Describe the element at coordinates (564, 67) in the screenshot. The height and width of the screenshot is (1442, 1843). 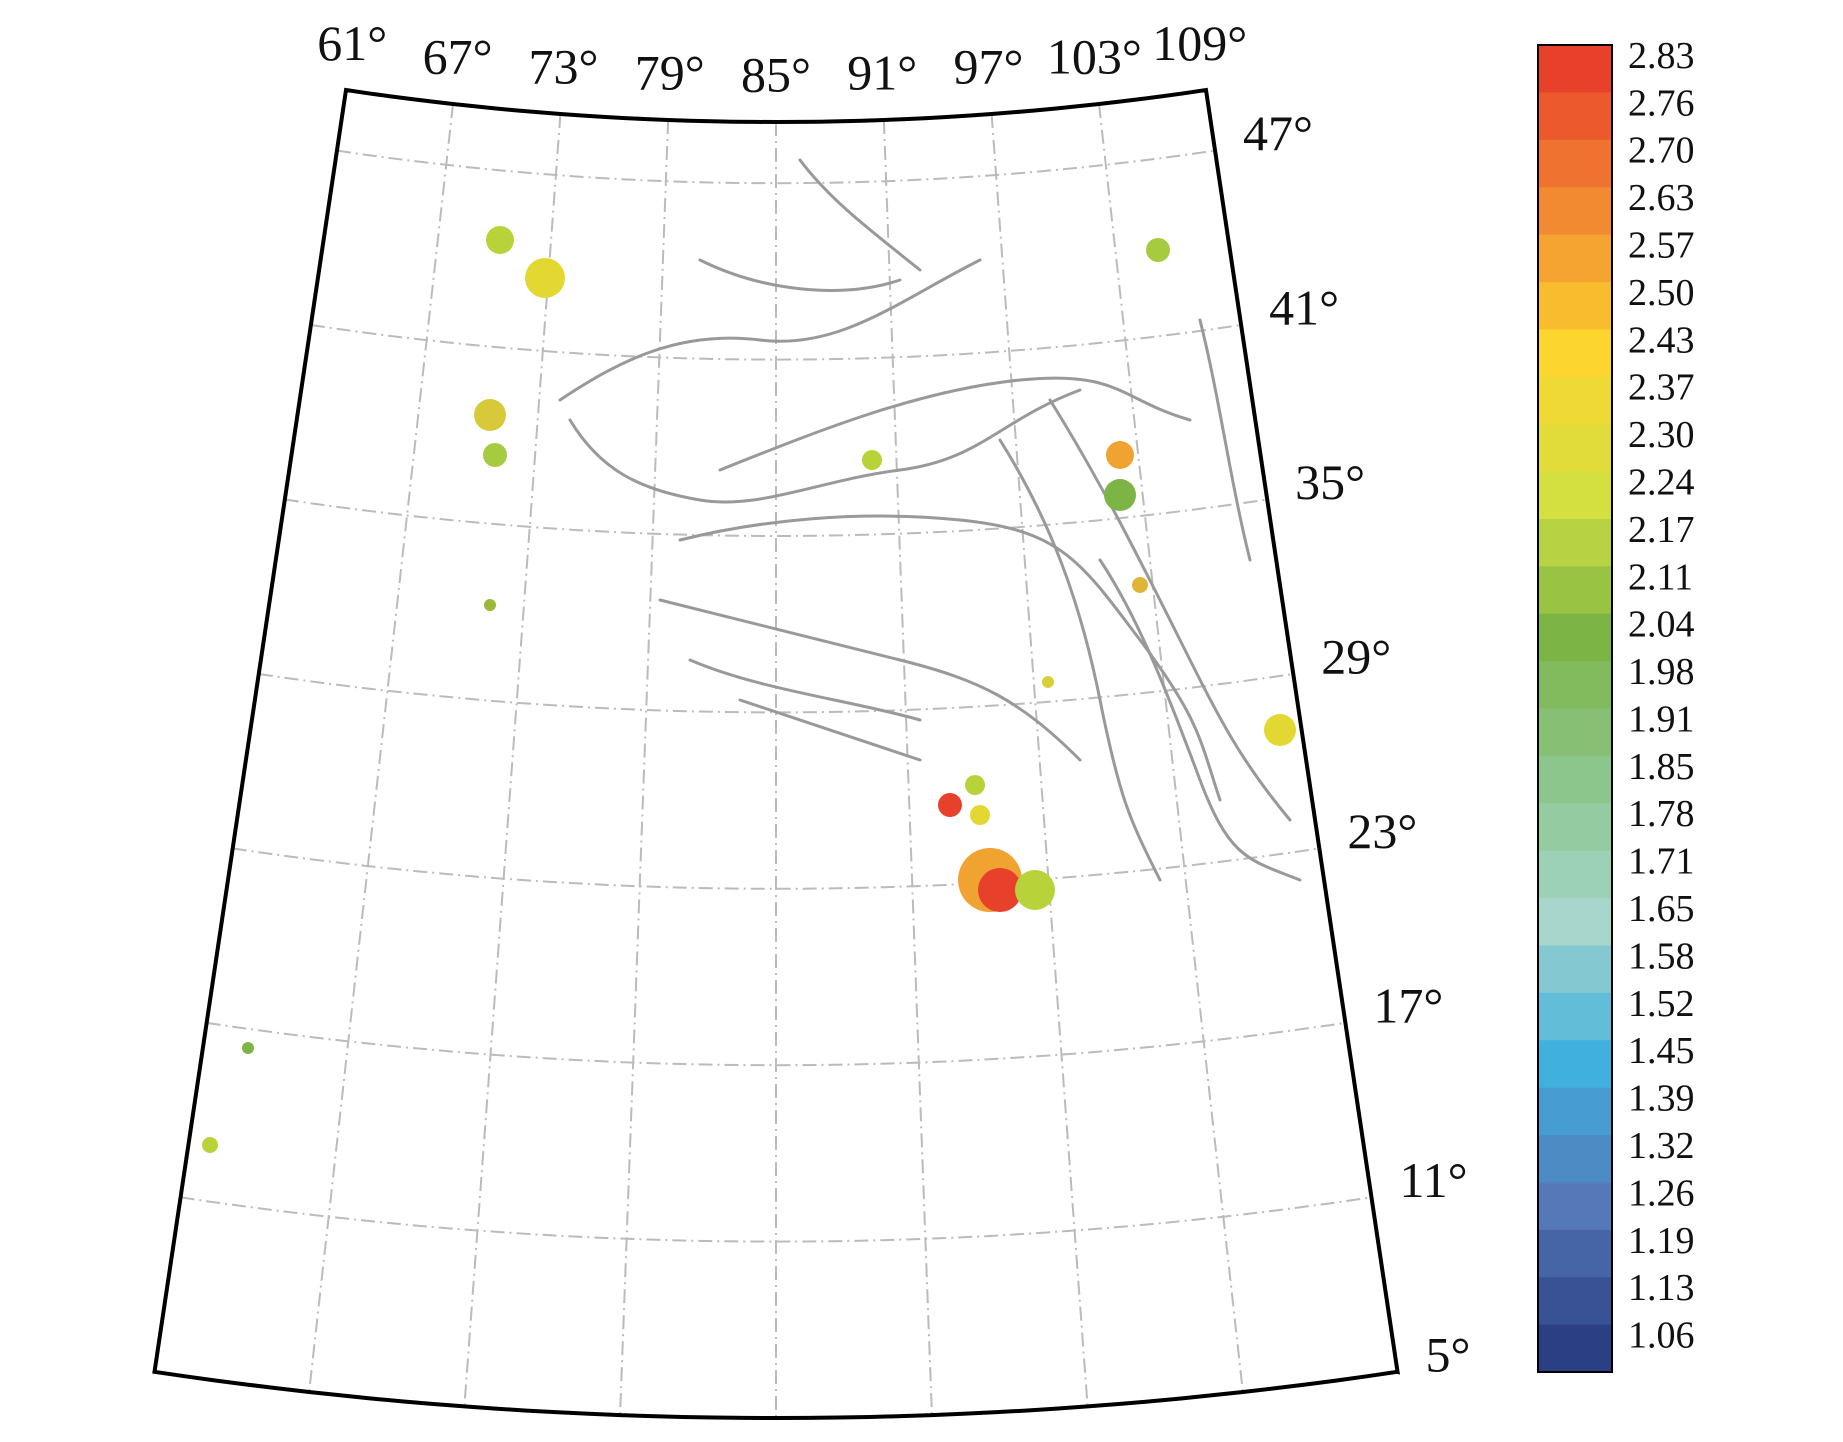
I see `longitude-label: 73°` at that location.